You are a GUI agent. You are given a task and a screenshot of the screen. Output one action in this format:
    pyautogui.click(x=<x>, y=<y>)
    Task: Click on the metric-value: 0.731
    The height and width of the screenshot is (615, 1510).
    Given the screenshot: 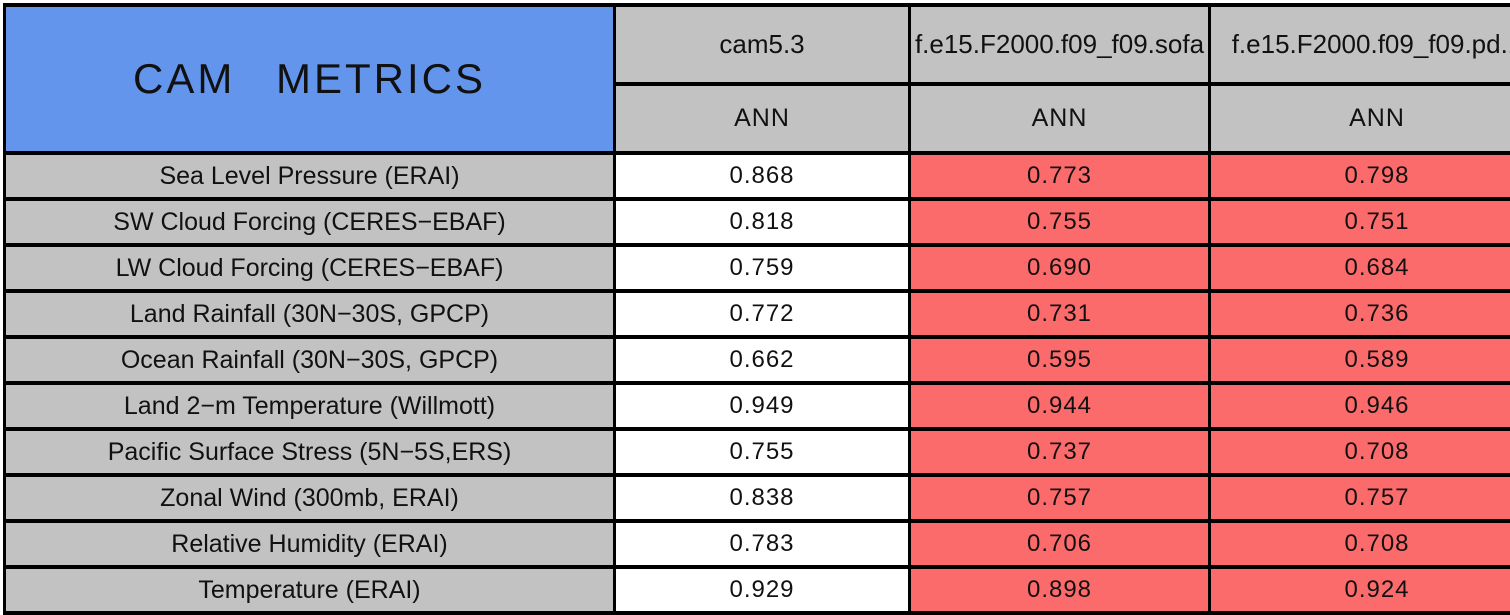 What is the action you would take?
    pyautogui.click(x=1060, y=314)
    